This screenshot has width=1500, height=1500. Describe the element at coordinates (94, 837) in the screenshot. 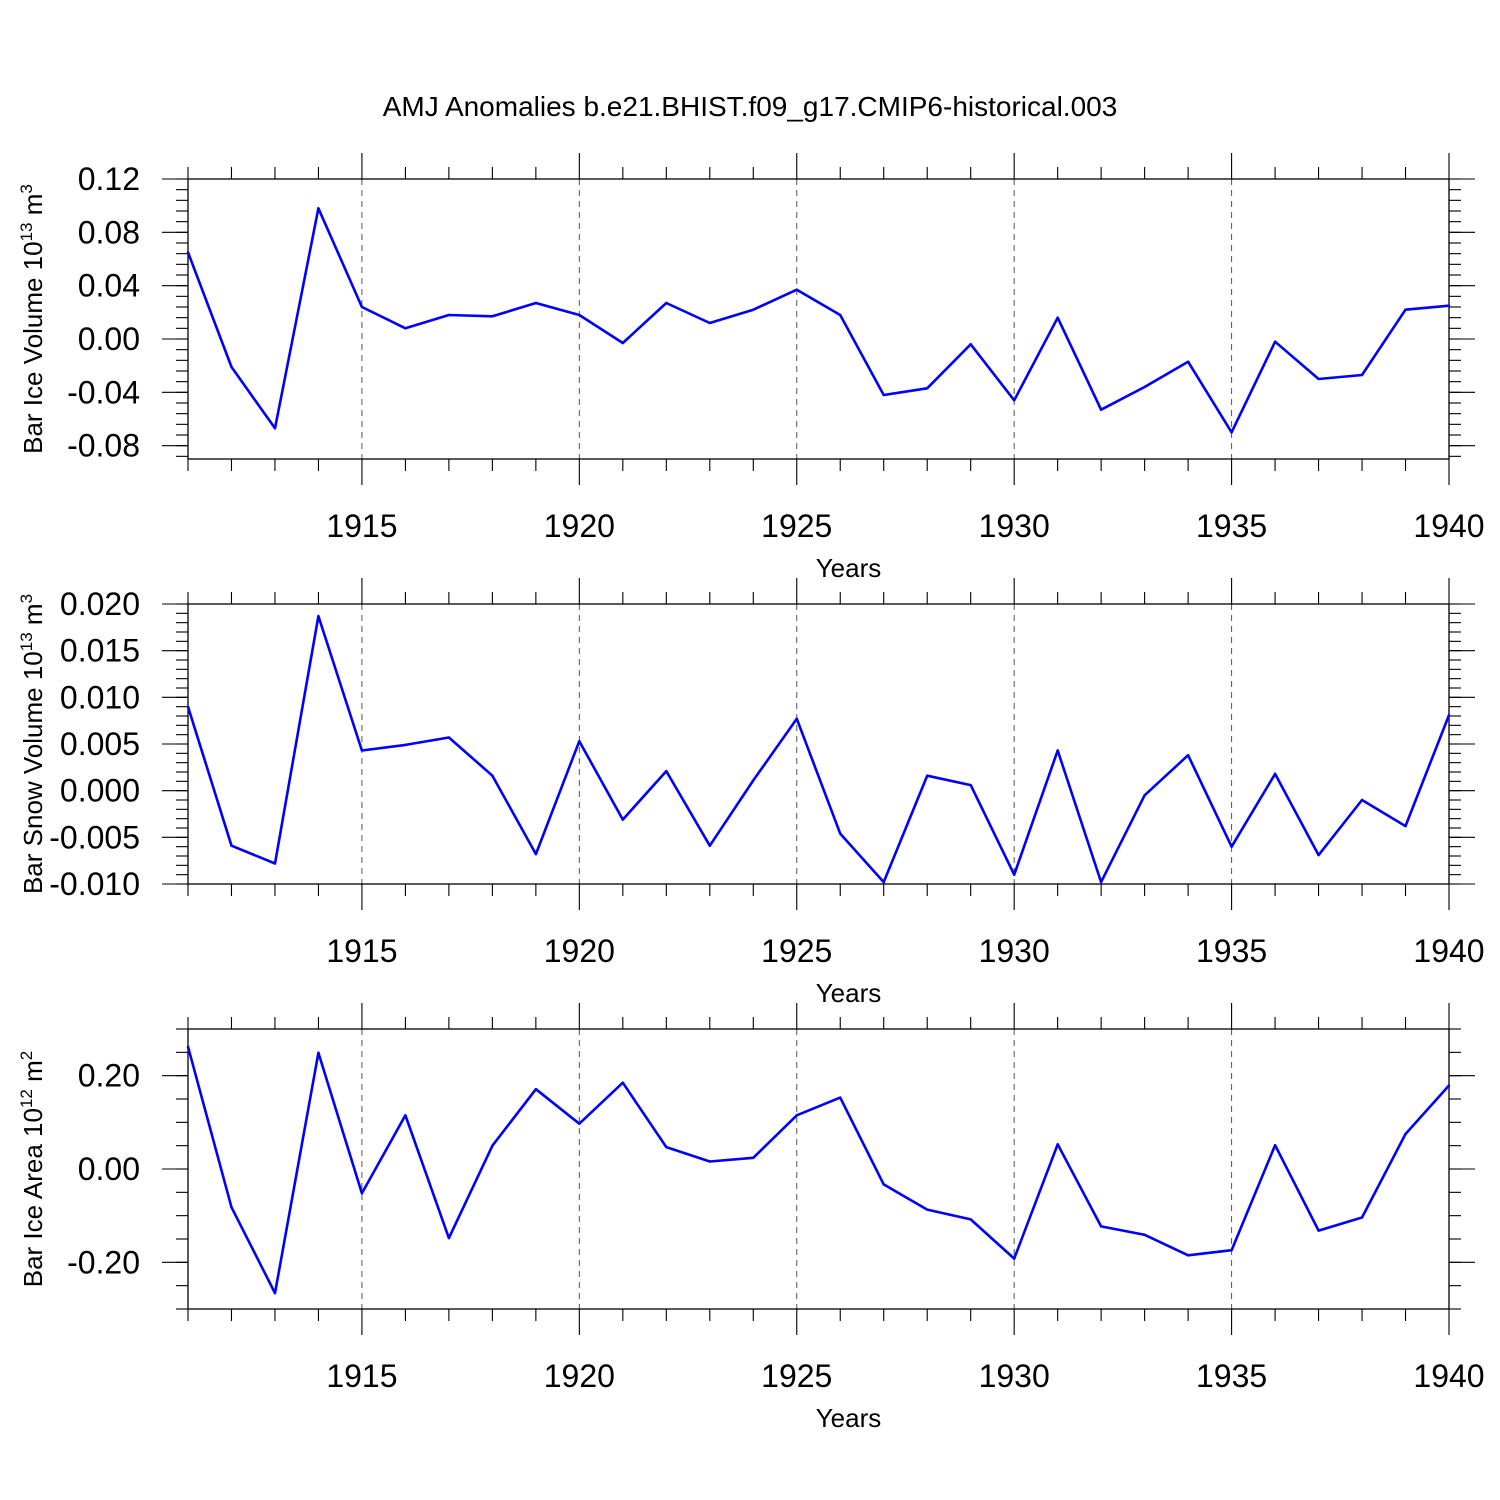

I see `y-tick-label: -0.005` at that location.